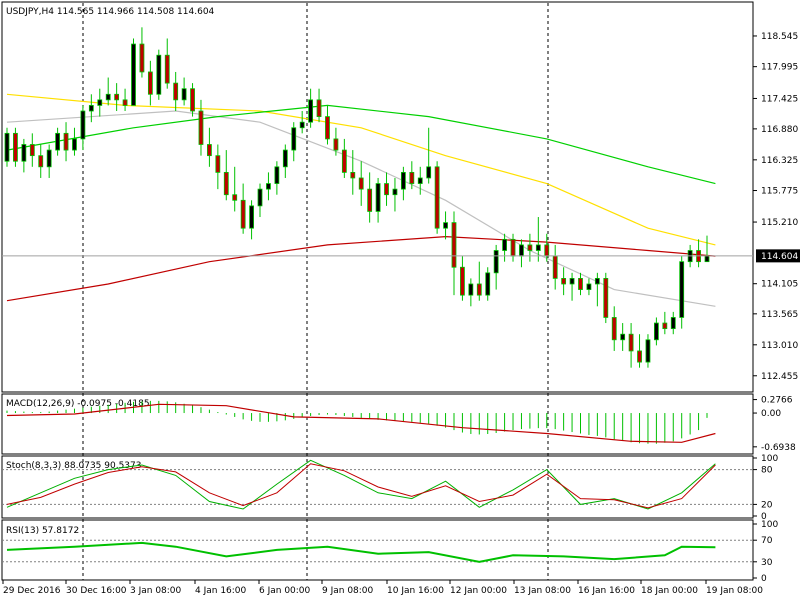 The height and width of the screenshot is (600, 800). I want to click on time-tick-label: 10 Jan 16:00, so click(415, 591).